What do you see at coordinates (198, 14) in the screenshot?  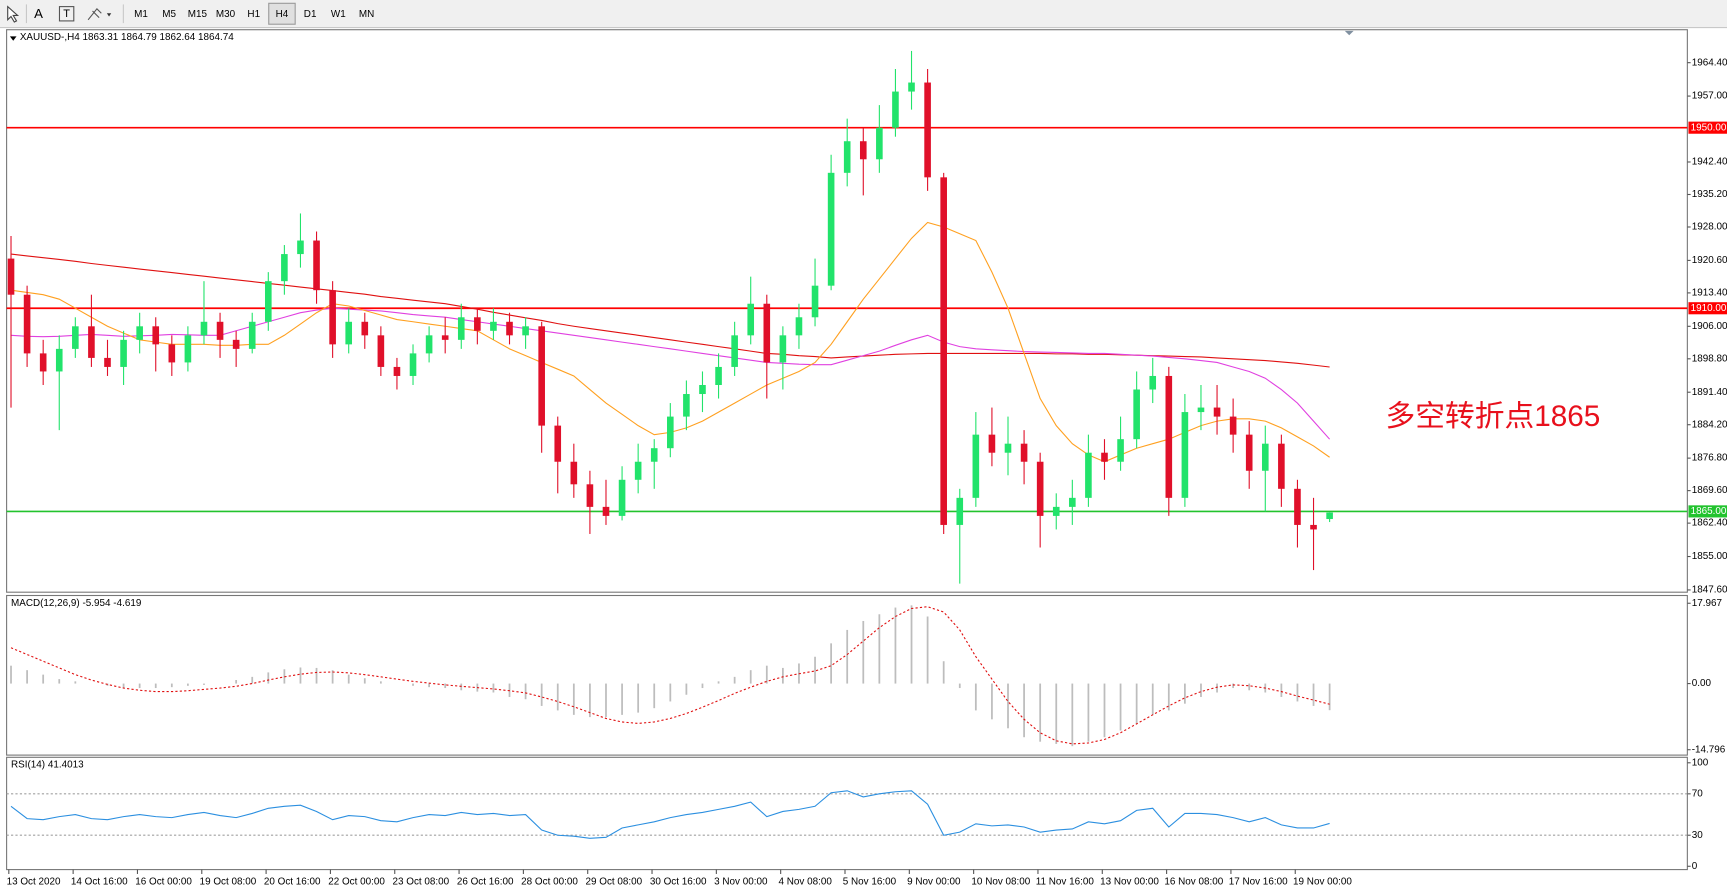 I see `timeframe-label: M15` at bounding box center [198, 14].